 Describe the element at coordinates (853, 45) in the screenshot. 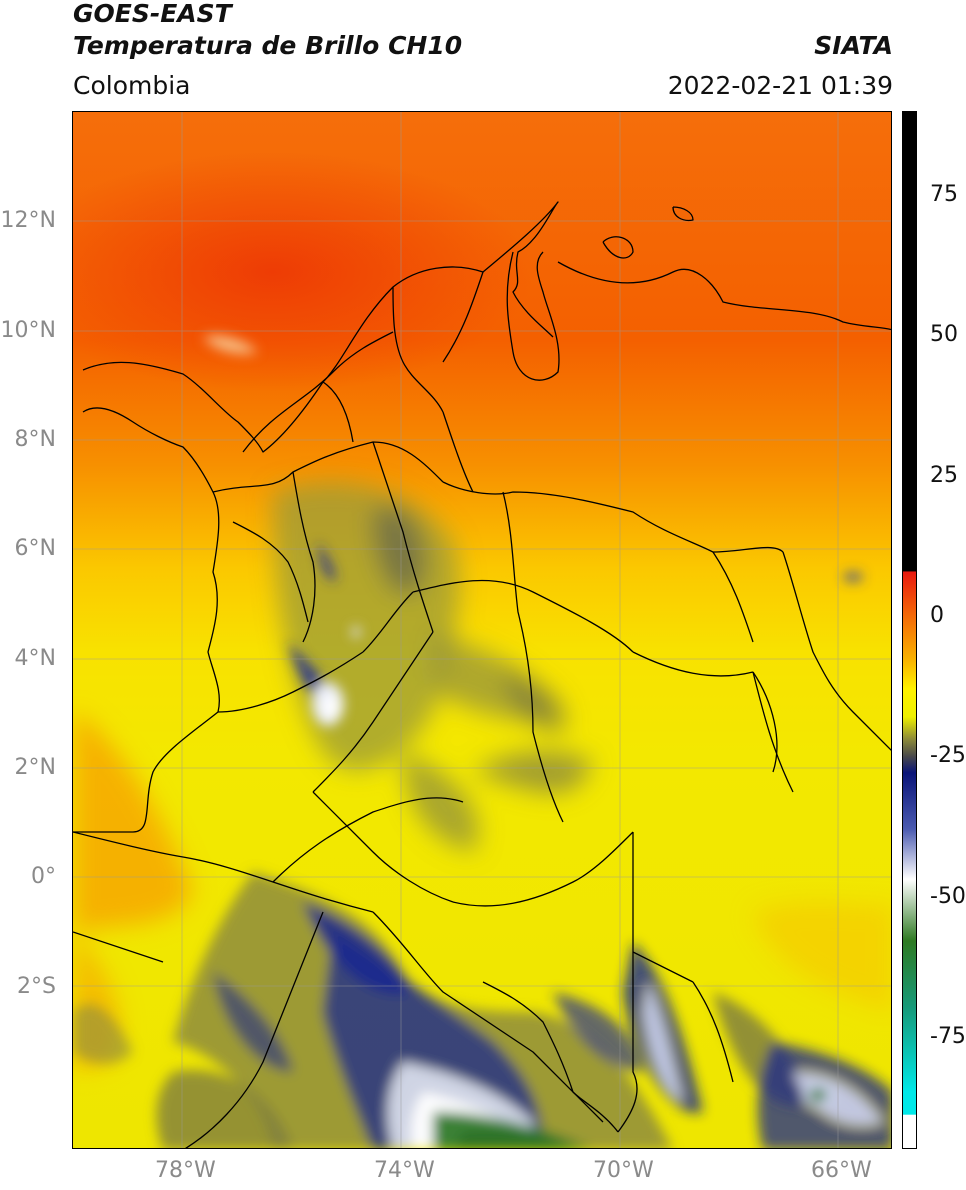

I see `agency-label: SIATA` at that location.